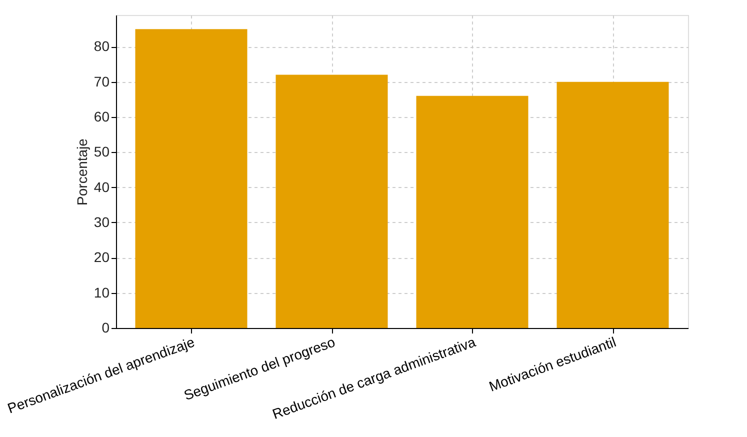 Image resolution: width=747 pixels, height=437 pixels. I want to click on y-tick-label: 70, so click(102, 81).